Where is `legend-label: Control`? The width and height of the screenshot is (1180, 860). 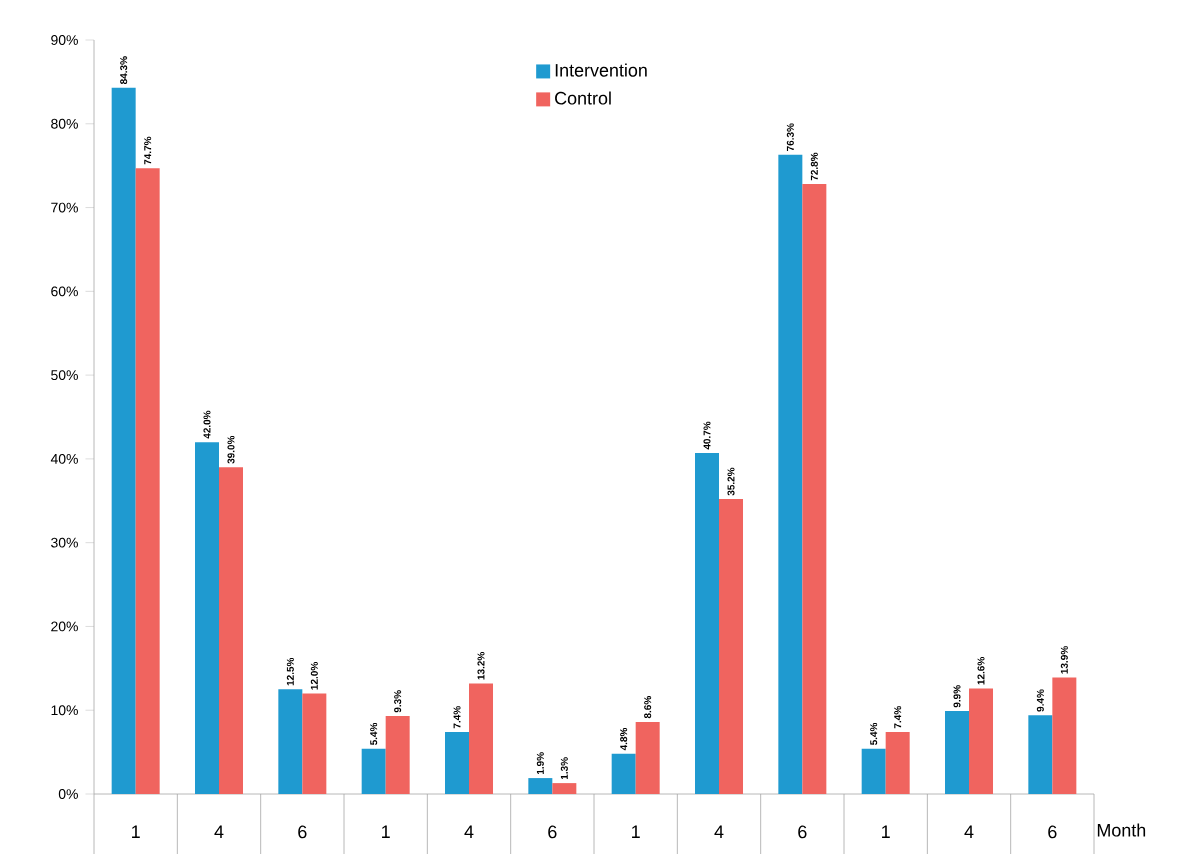 legend-label: Control is located at coordinates (583, 98).